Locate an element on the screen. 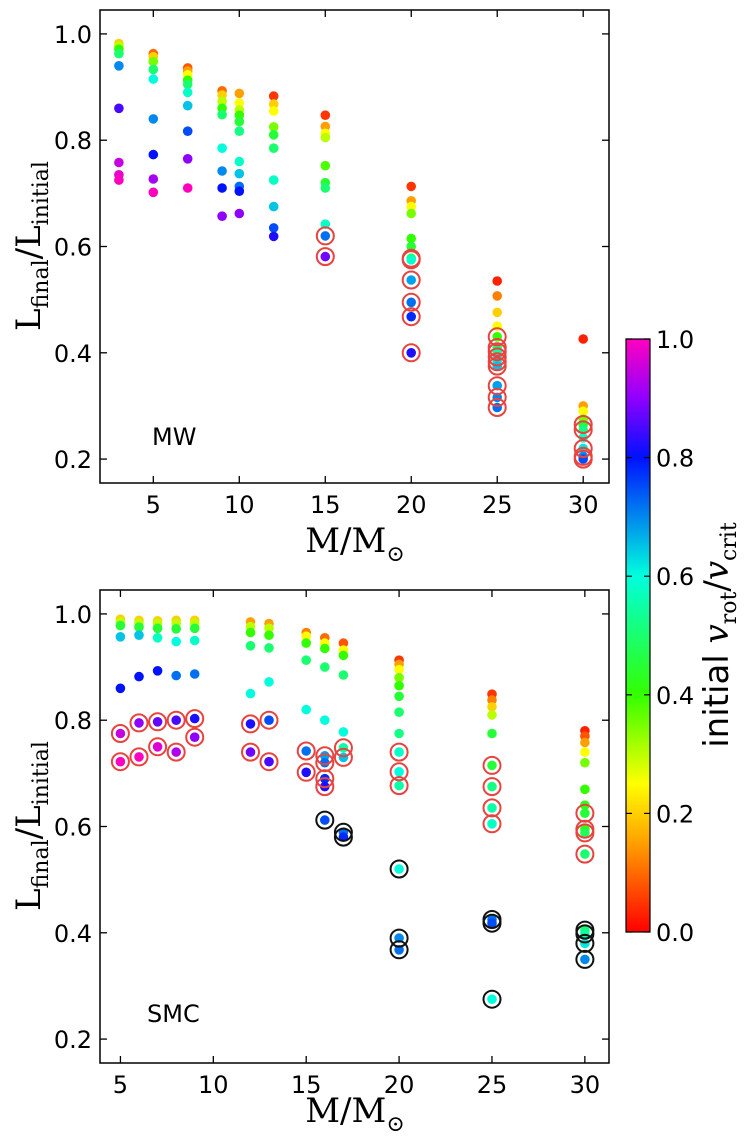 This screenshot has width=747, height=1146. y-tick-label: 0.4 is located at coordinates (73, 934).